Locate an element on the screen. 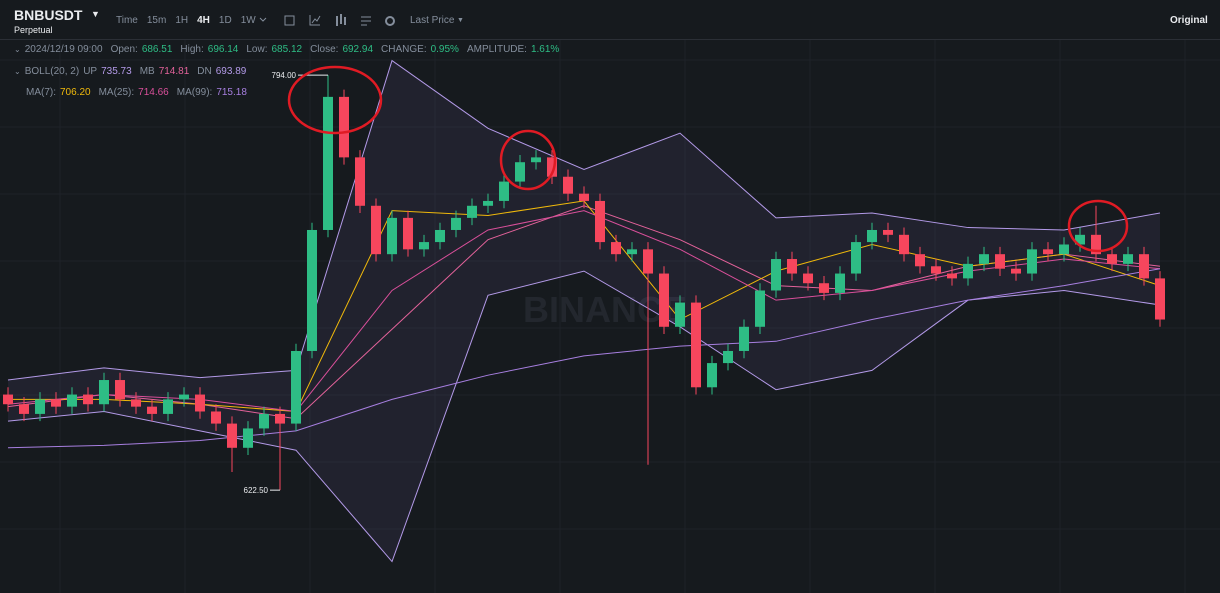 This screenshot has width=1220, height=593. interval-tab: 4H is located at coordinates (203, 20).